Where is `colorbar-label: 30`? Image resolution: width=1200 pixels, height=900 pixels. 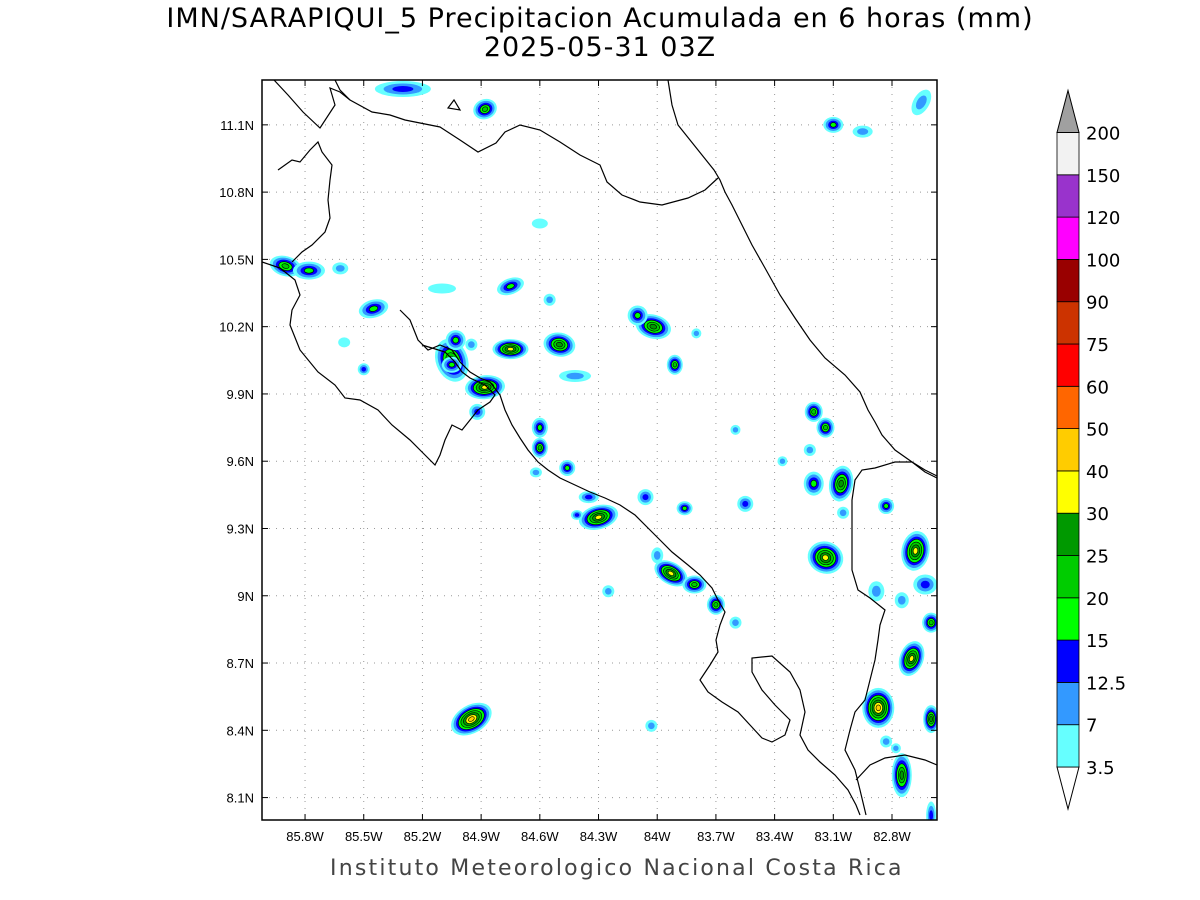
colorbar-label: 30 is located at coordinates (1097, 514).